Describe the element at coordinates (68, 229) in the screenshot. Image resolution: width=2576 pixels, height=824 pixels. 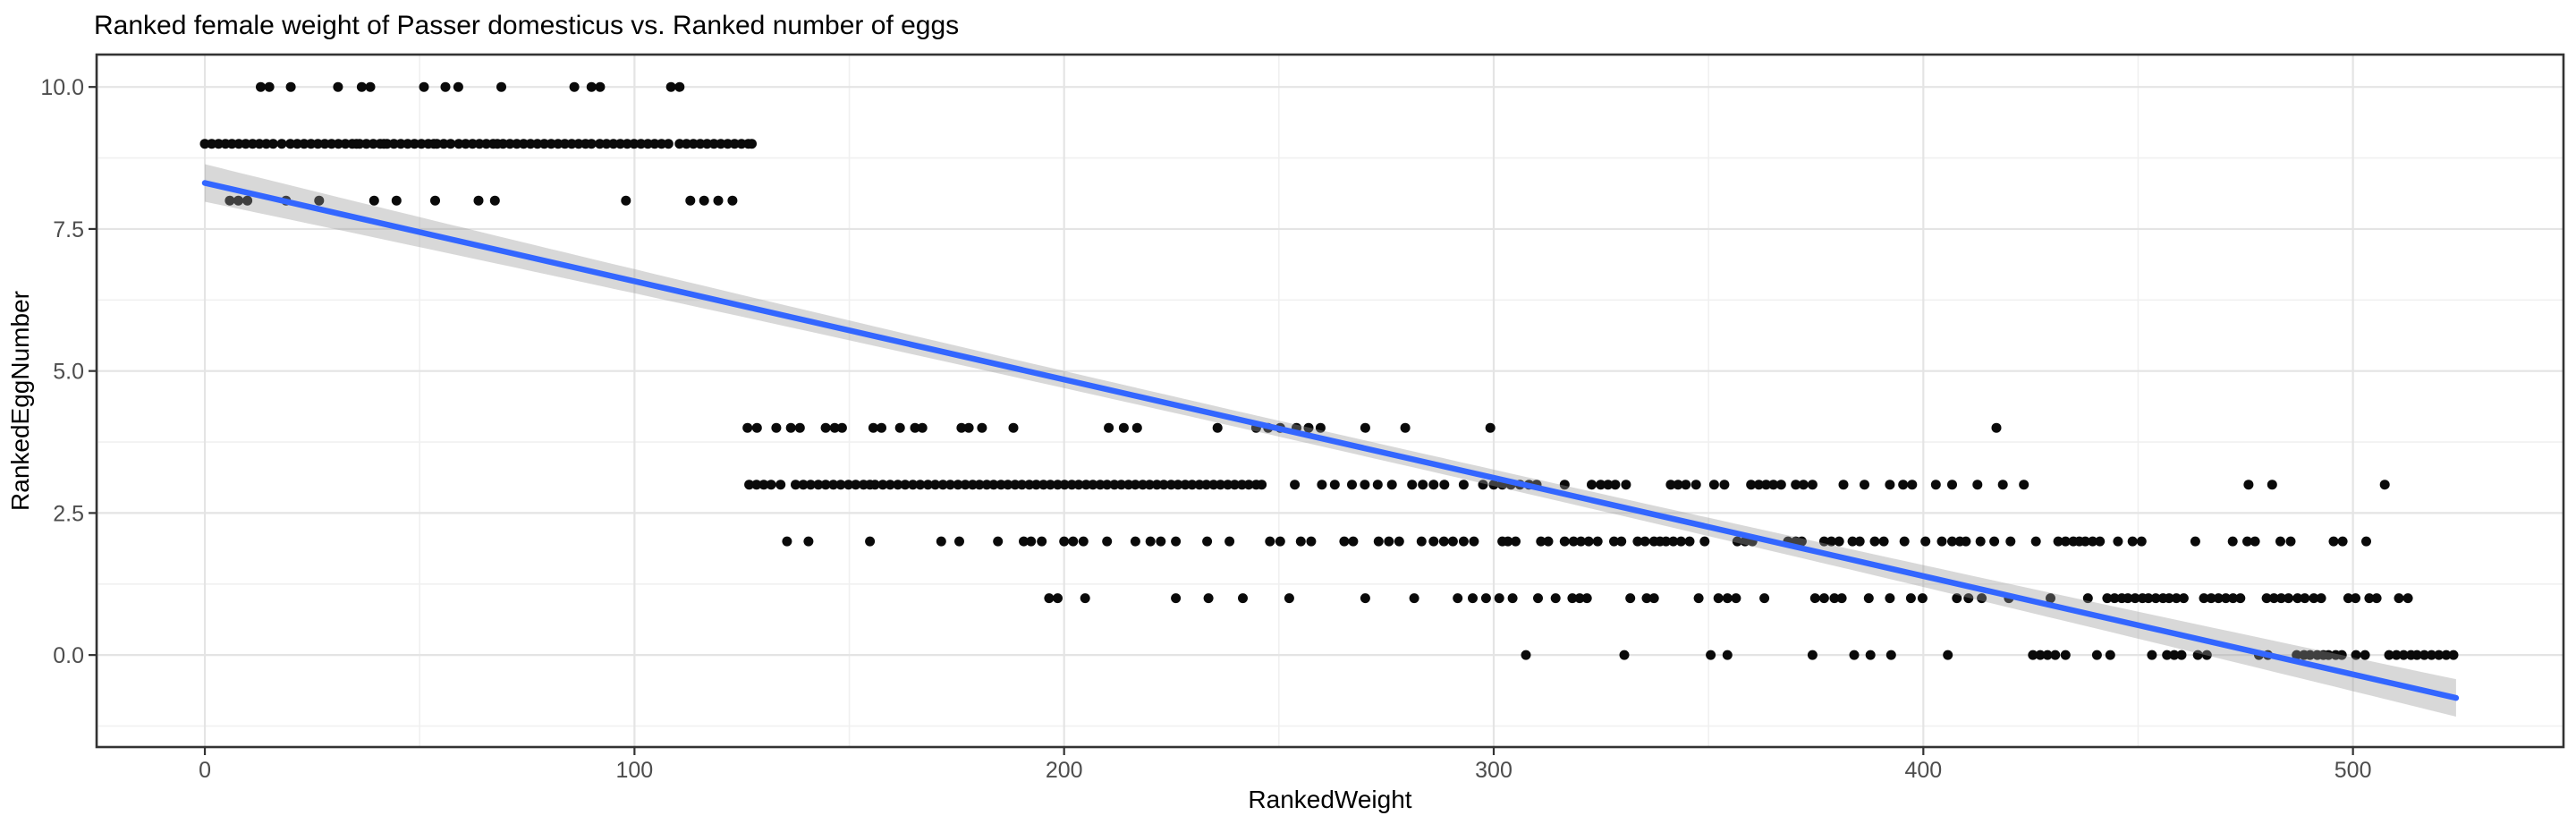
I see `y-tick-label: 7.5` at that location.